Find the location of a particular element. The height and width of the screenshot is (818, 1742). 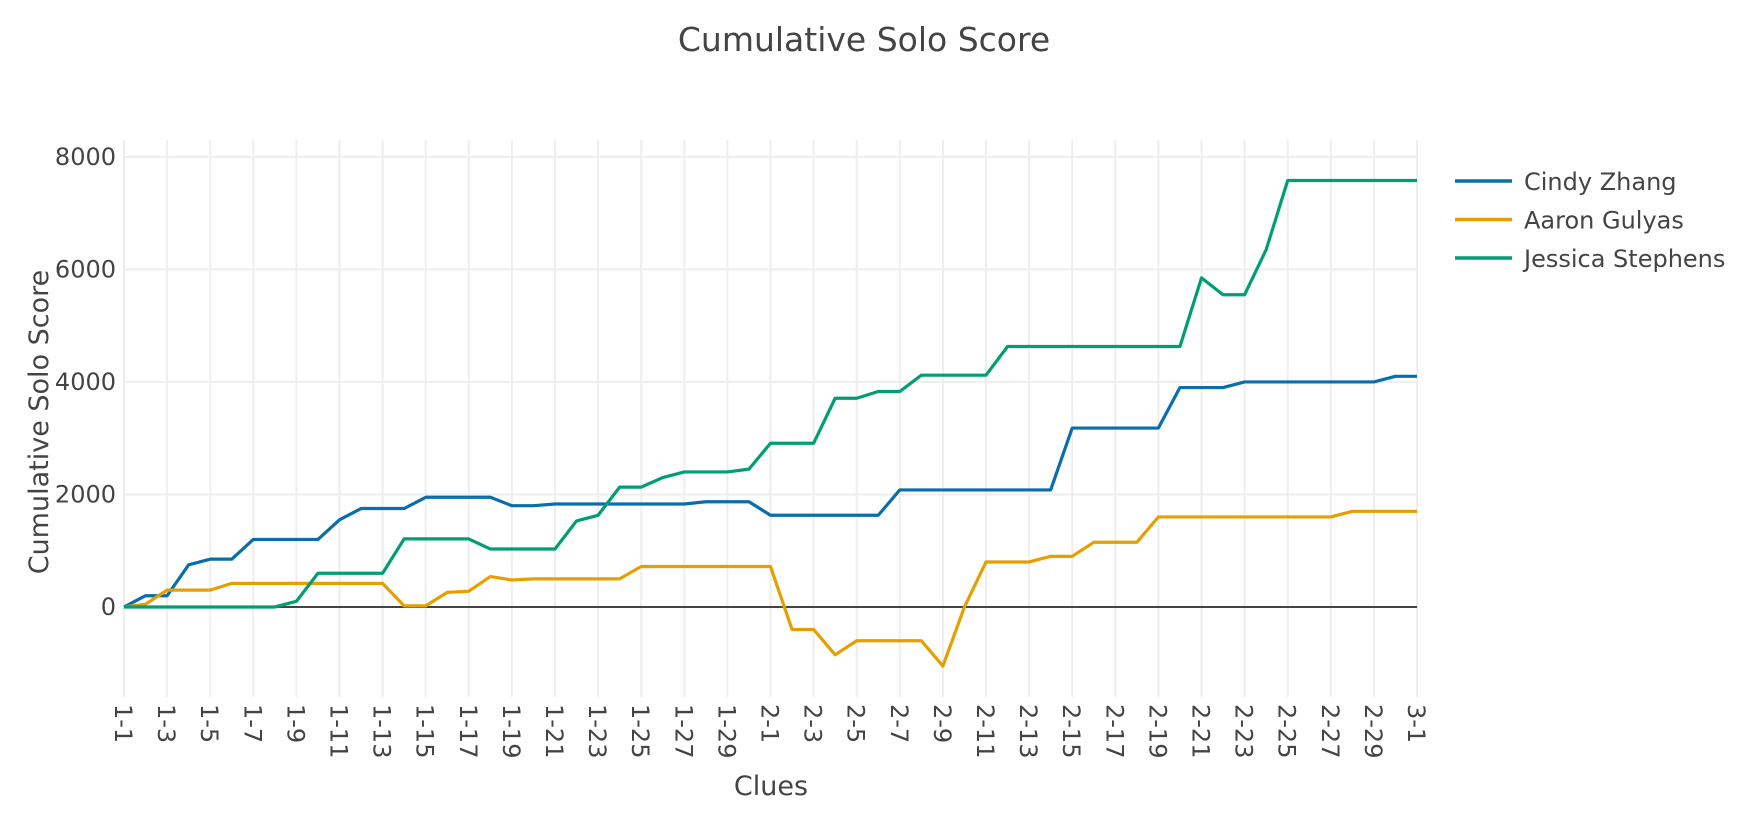

x-tick-label: 2-29 is located at coordinates (1373, 731).